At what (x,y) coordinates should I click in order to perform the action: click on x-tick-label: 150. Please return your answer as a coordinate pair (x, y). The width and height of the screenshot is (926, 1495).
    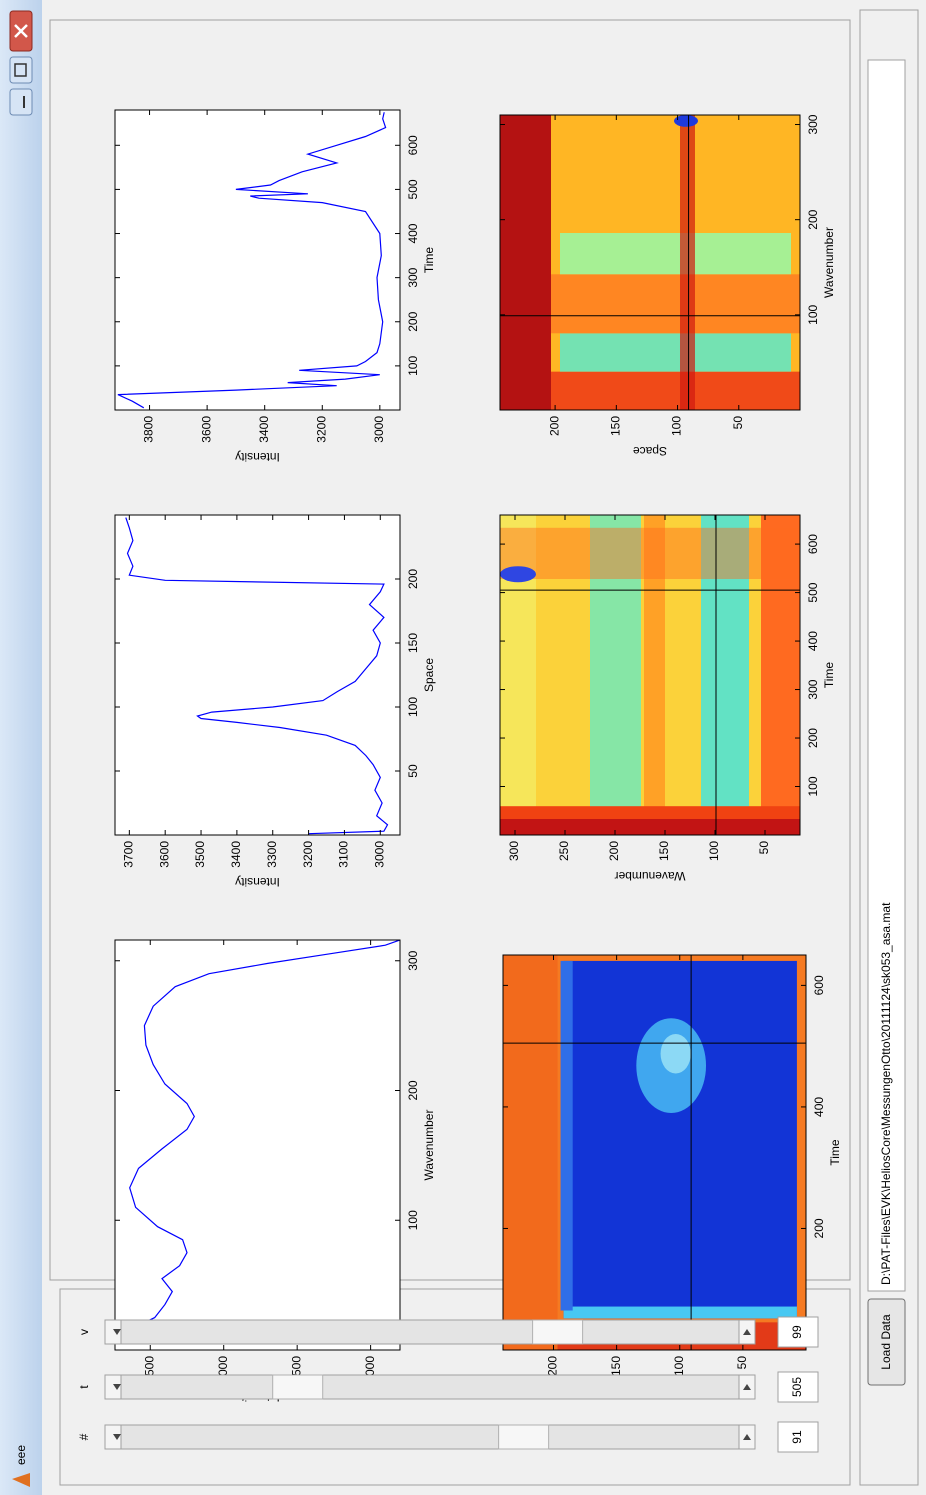
    Looking at the image, I should click on (413, 643).